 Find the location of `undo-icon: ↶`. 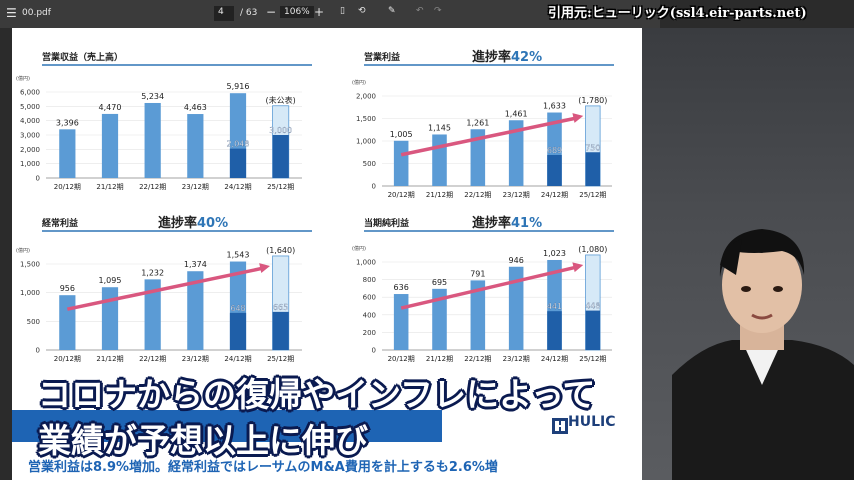

undo-icon: ↶ is located at coordinates (420, 11).